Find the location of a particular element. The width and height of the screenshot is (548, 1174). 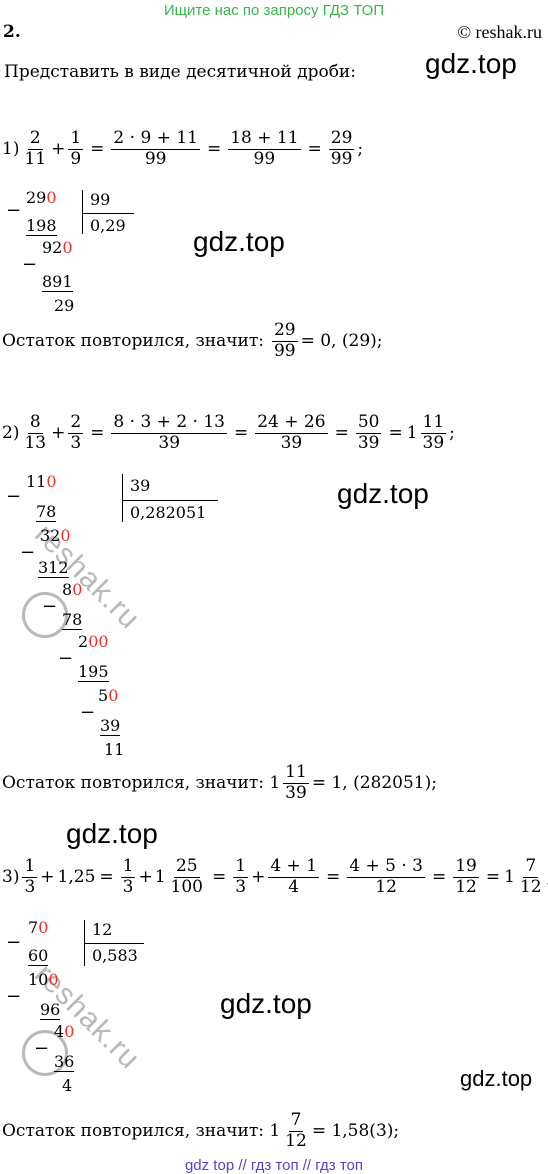

p3-label: 3) is located at coordinates (11, 877).